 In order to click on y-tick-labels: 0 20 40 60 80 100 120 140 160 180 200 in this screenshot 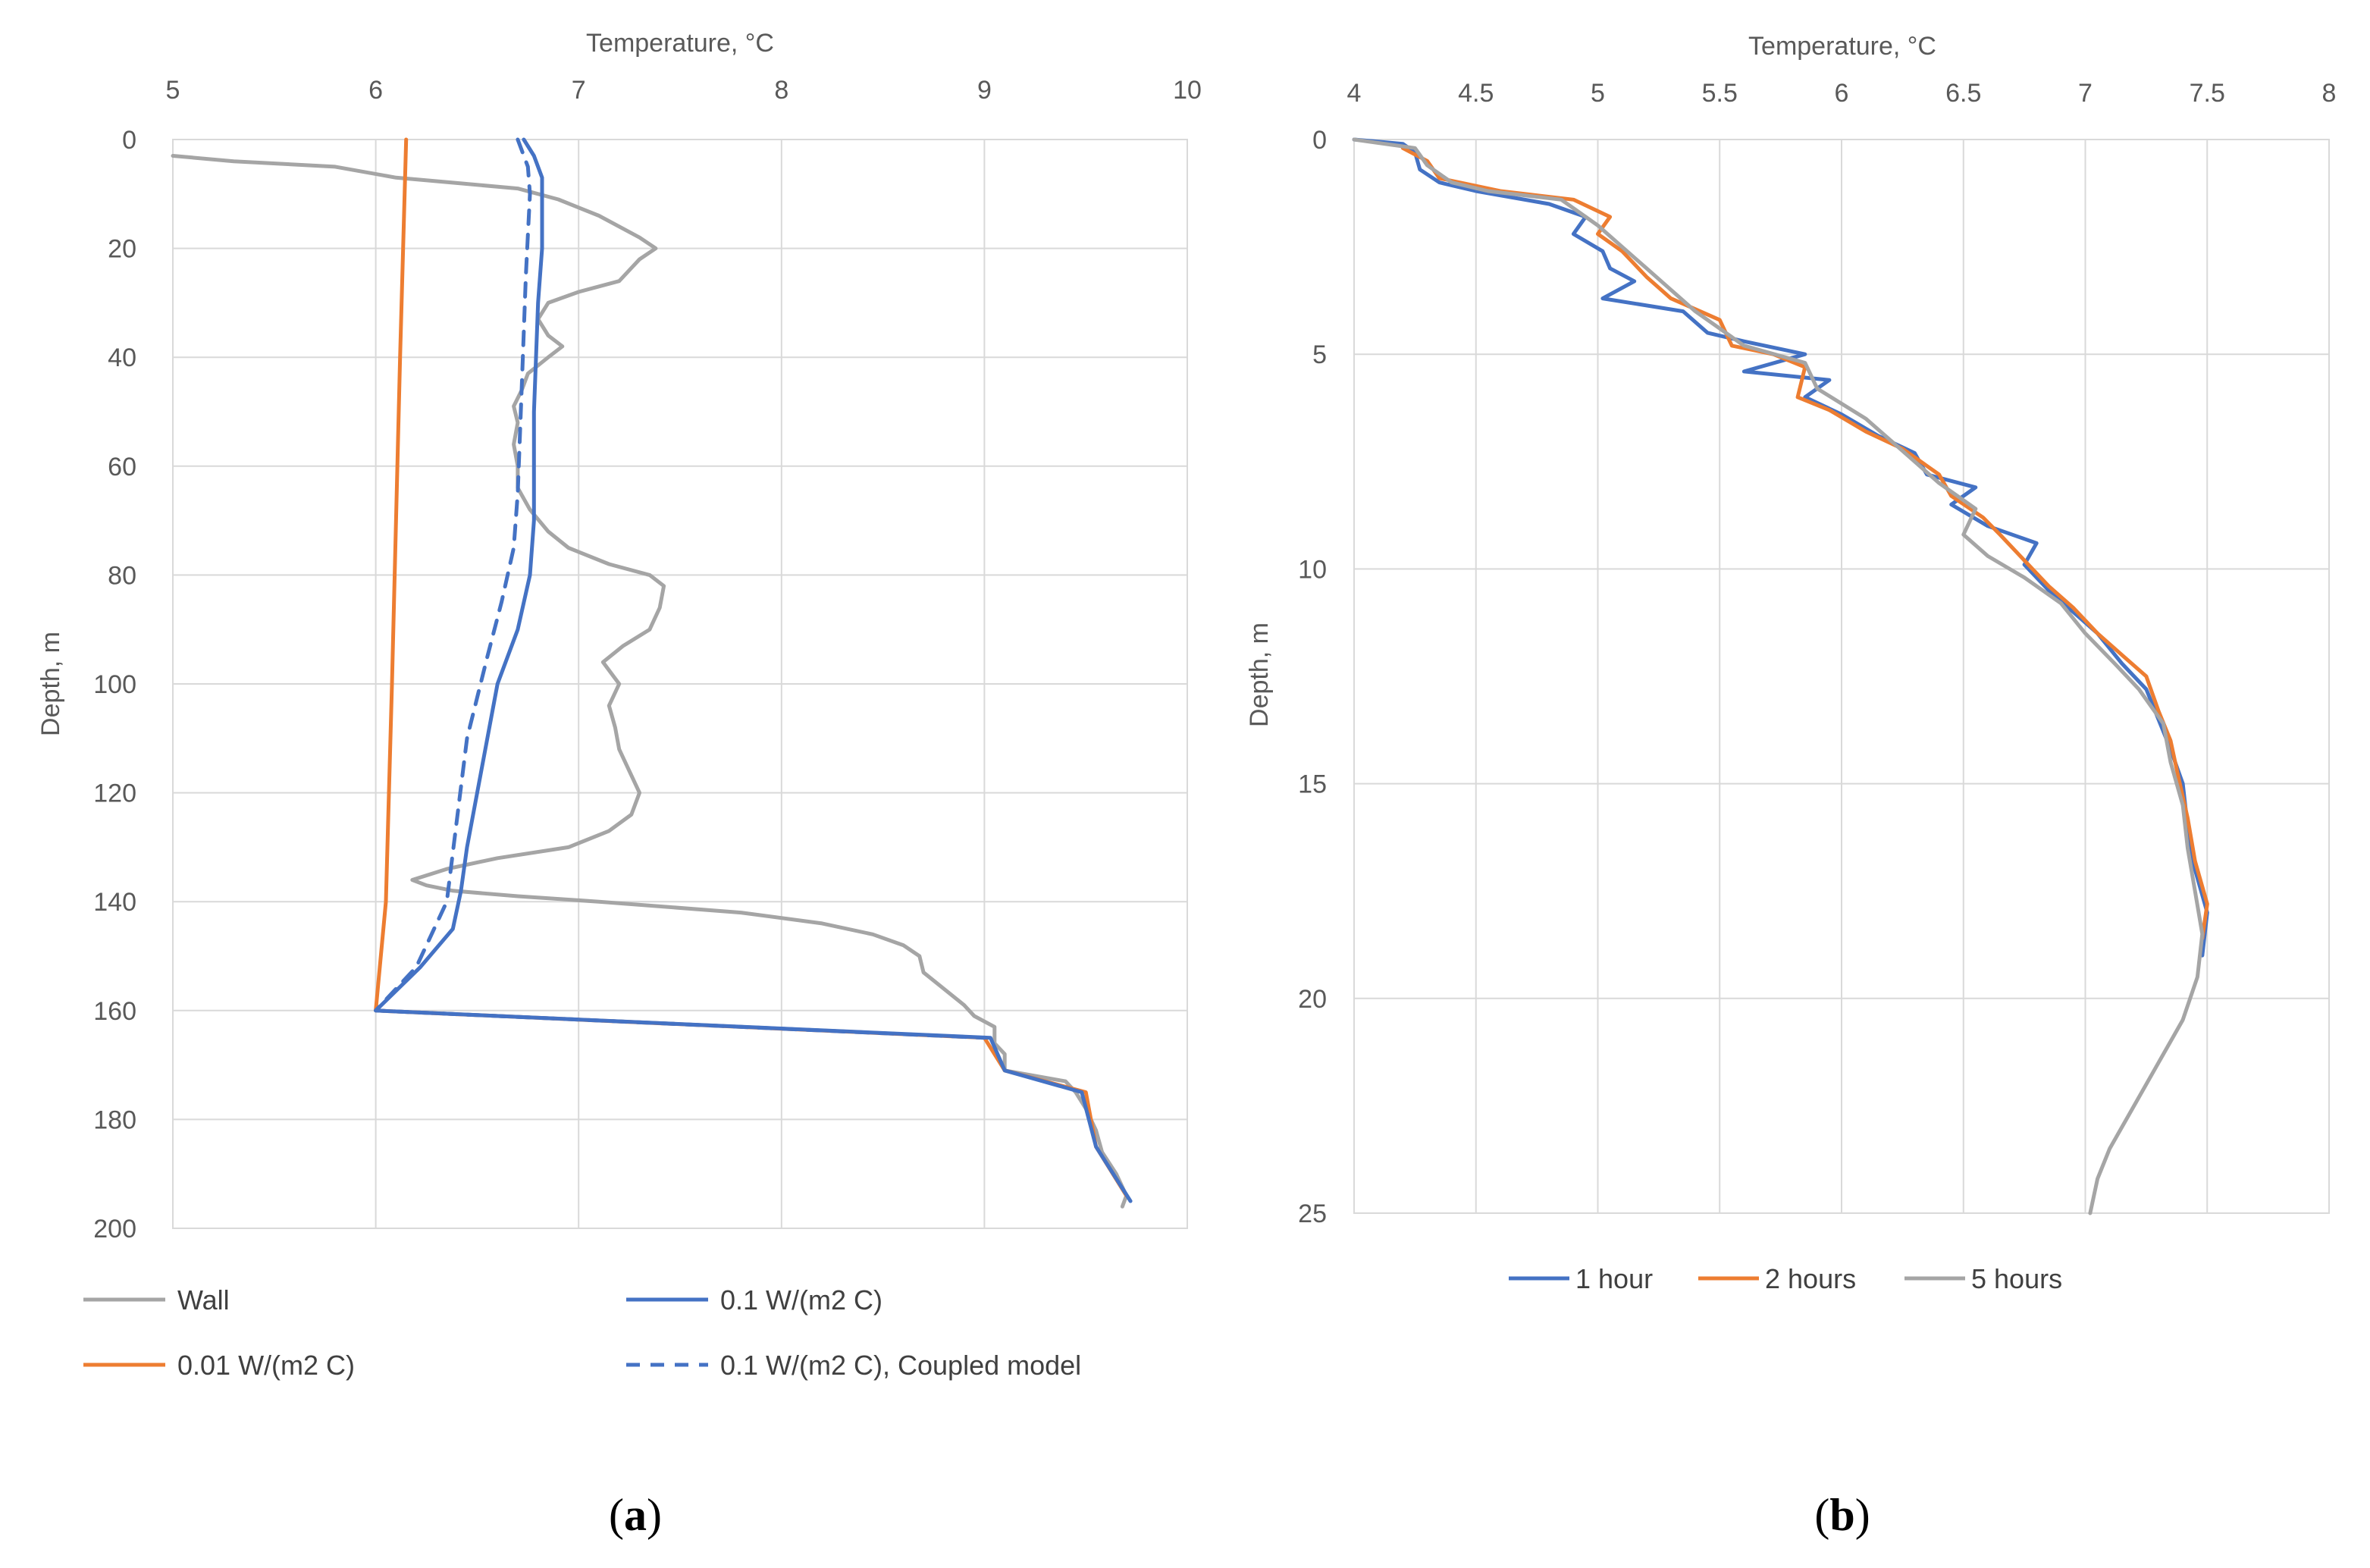, I will do `click(114, 685)`.